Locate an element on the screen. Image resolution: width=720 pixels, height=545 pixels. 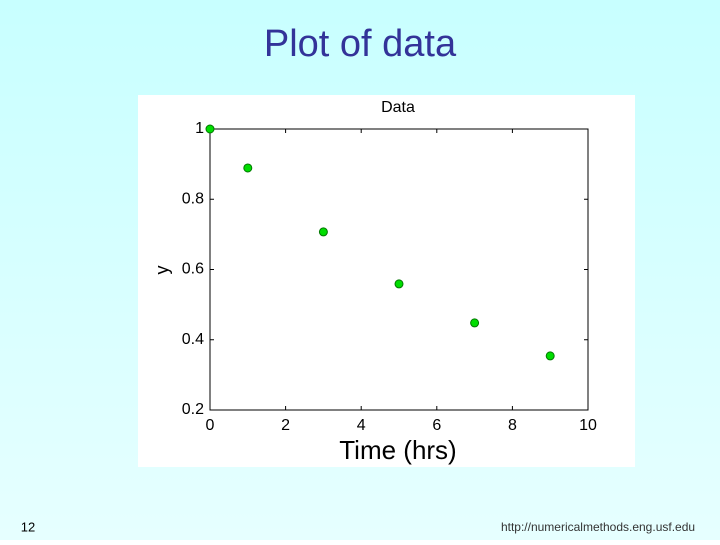
y-tick-label: 0.6 is located at coordinates (193, 269).